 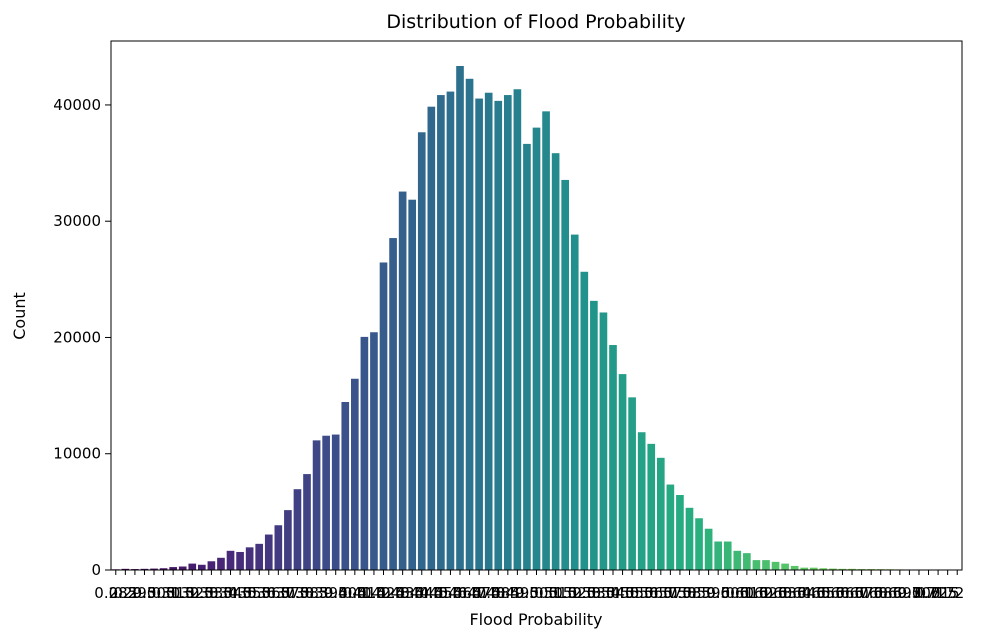 I want to click on x-tick-label: 0.395, so click(x=326, y=593).